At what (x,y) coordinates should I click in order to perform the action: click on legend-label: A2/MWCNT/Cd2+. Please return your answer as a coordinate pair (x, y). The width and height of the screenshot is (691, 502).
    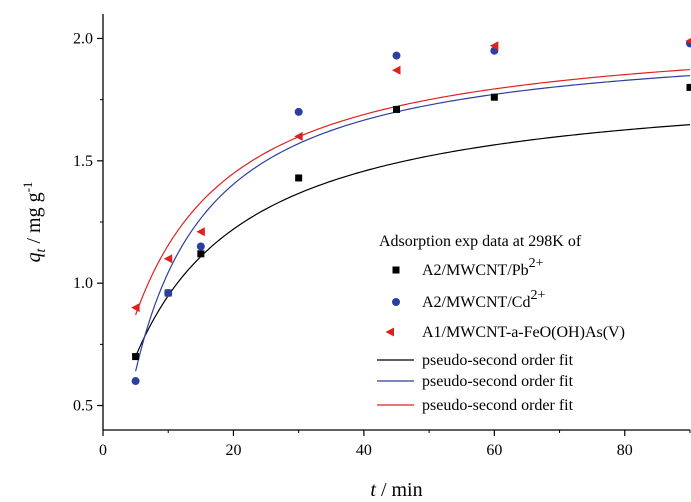
    Looking at the image, I should click on (483, 299).